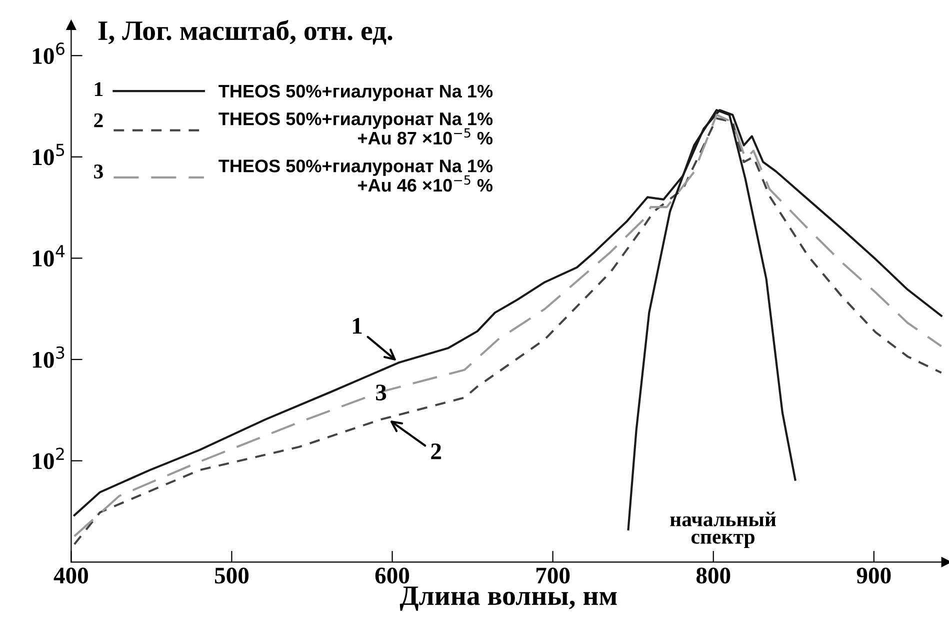 This screenshot has width=949, height=628. I want to click on legend-label: THEOS 50%+гиалуронат Na 1% +Au 46 ×10$^{−5}$ %, so click(355, 176).